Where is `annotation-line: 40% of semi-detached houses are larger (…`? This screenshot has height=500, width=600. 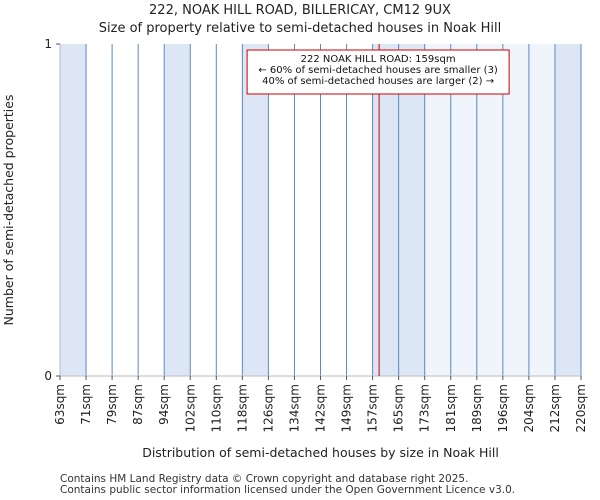
annotation-line: 40% of semi-detached houses are larger (… is located at coordinates (378, 81).